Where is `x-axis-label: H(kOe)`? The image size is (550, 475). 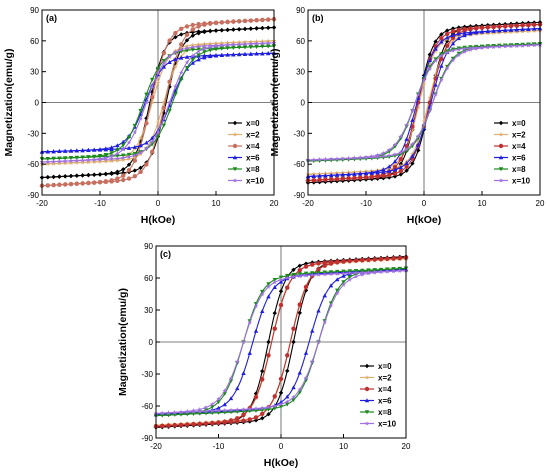
x-axis-label: H(kOe) is located at coordinates (424, 220).